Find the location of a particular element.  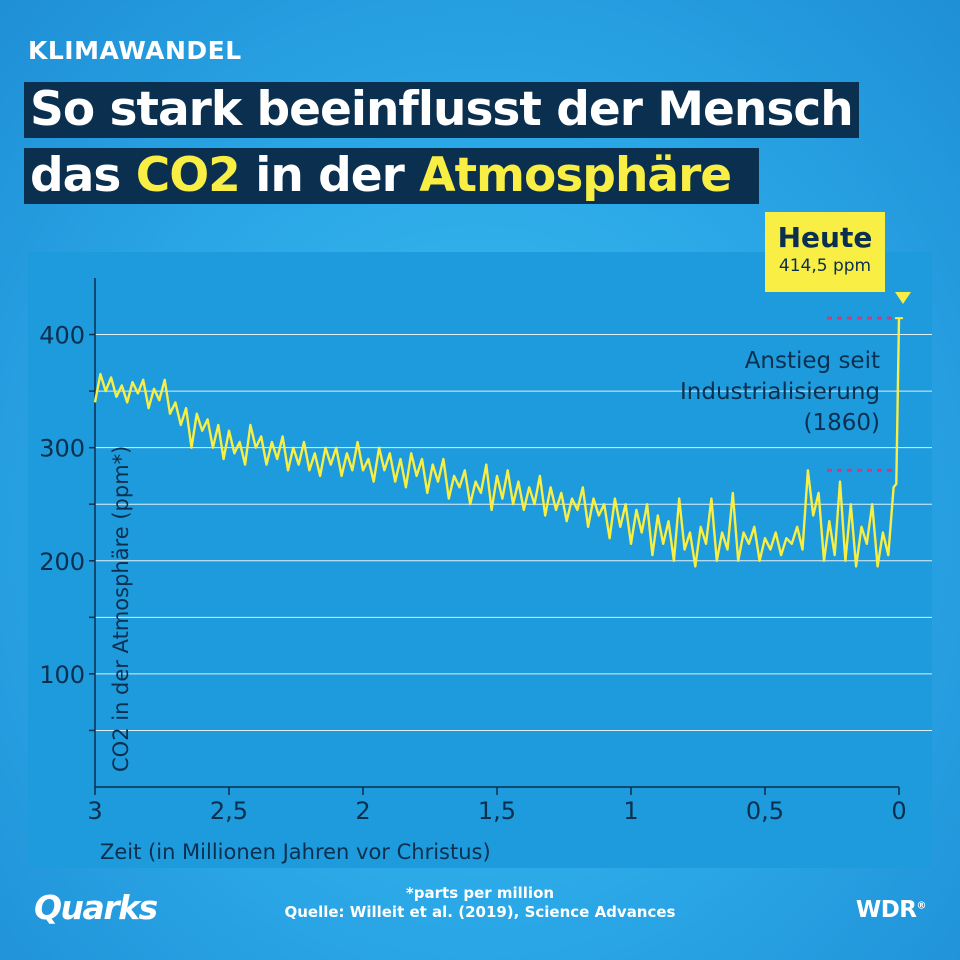

headline-line-2: das CO2 in der Atmosphäre is located at coordinates (392, 176).